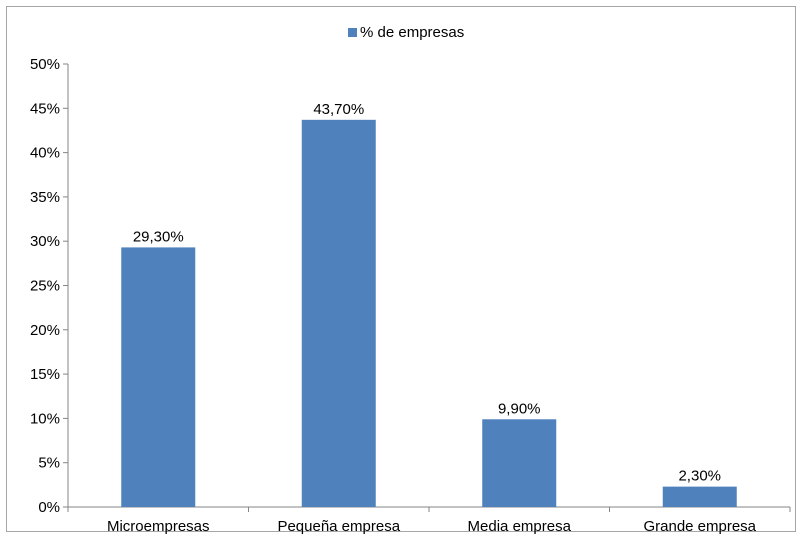  Describe the element at coordinates (45, 330) in the screenshot. I see `y-tick-label: 20%` at that location.